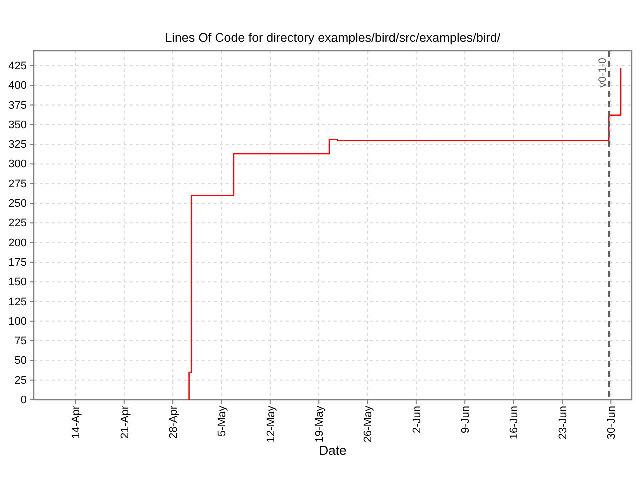  I want to click on y-tick-label: 125, so click(17, 302).